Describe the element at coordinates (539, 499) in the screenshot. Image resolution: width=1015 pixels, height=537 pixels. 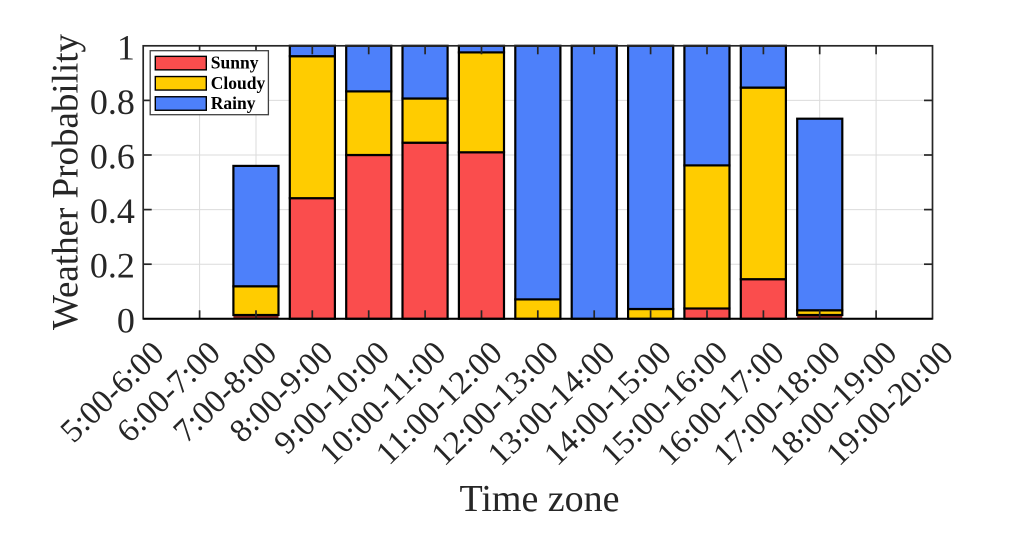
I see `svg-text: Time zone` at that location.